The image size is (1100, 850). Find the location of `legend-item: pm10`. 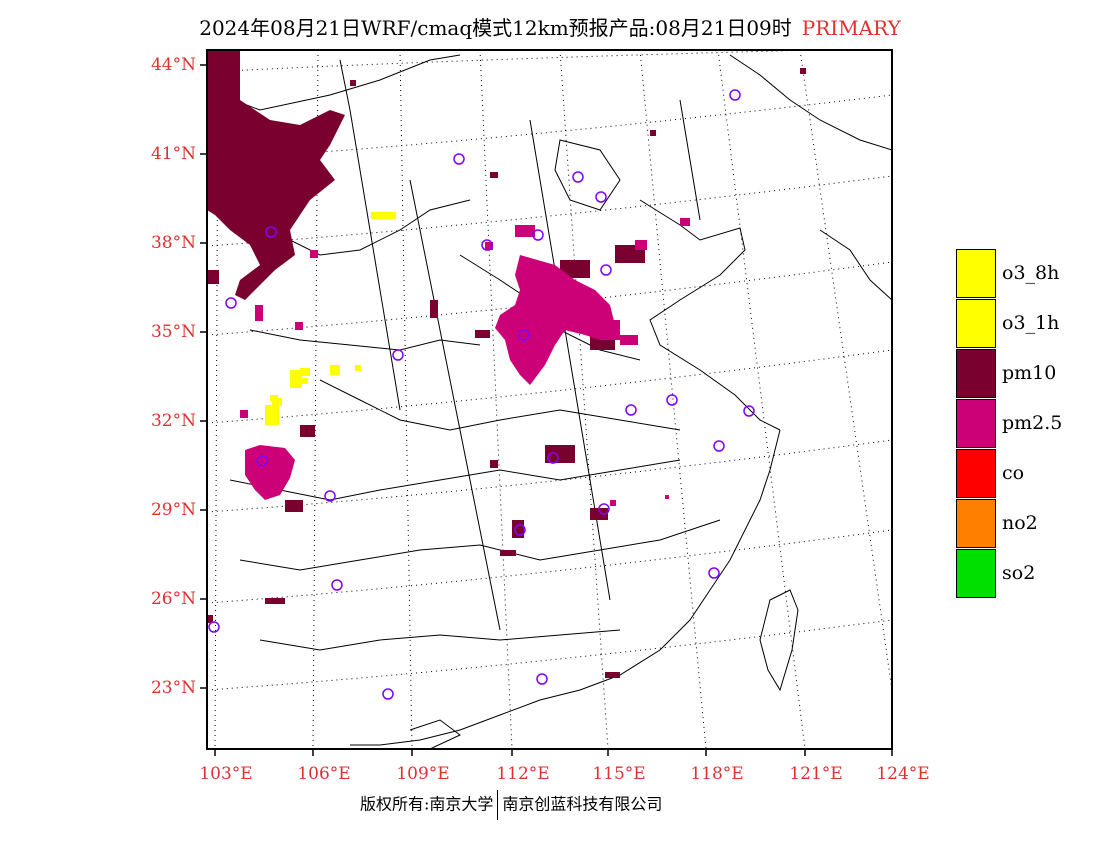

legend-item: pm10 is located at coordinates (1016, 374).